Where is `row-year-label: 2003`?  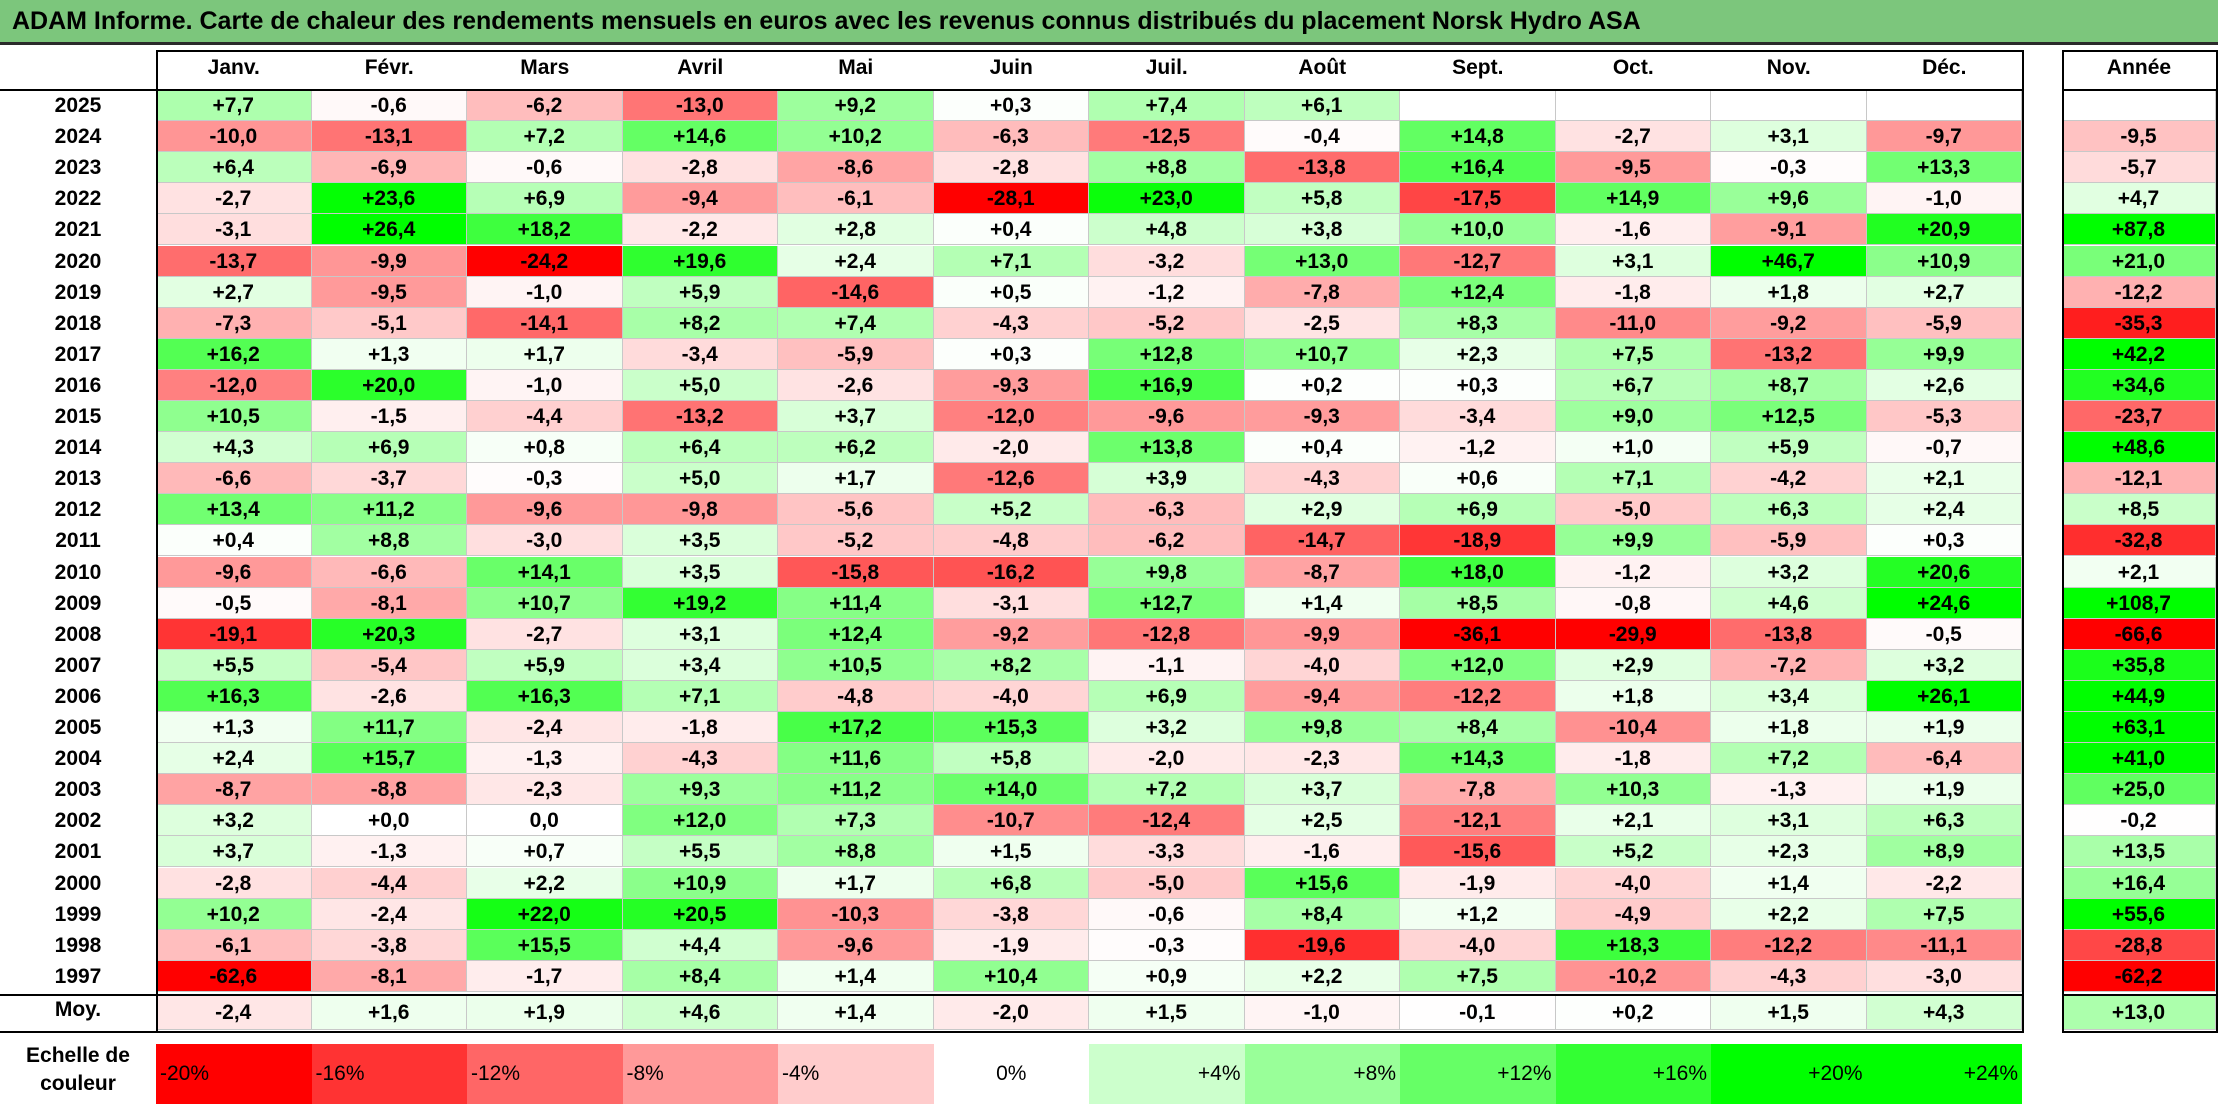 row-year-label: 2003 is located at coordinates (78, 790).